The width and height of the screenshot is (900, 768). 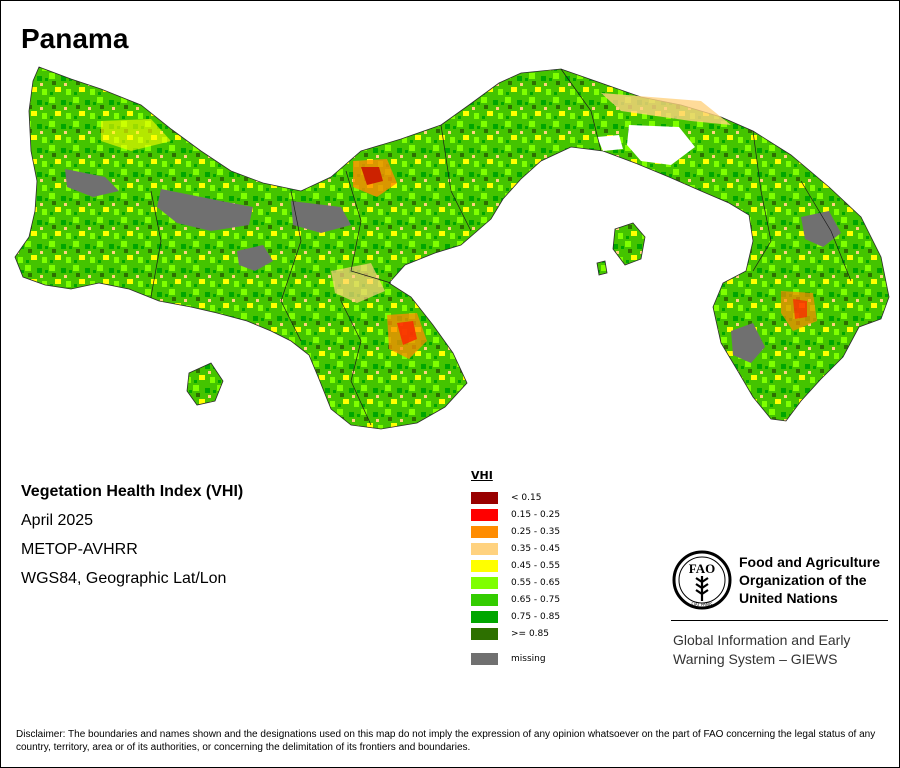 I want to click on logo-divider, so click(x=779, y=620).